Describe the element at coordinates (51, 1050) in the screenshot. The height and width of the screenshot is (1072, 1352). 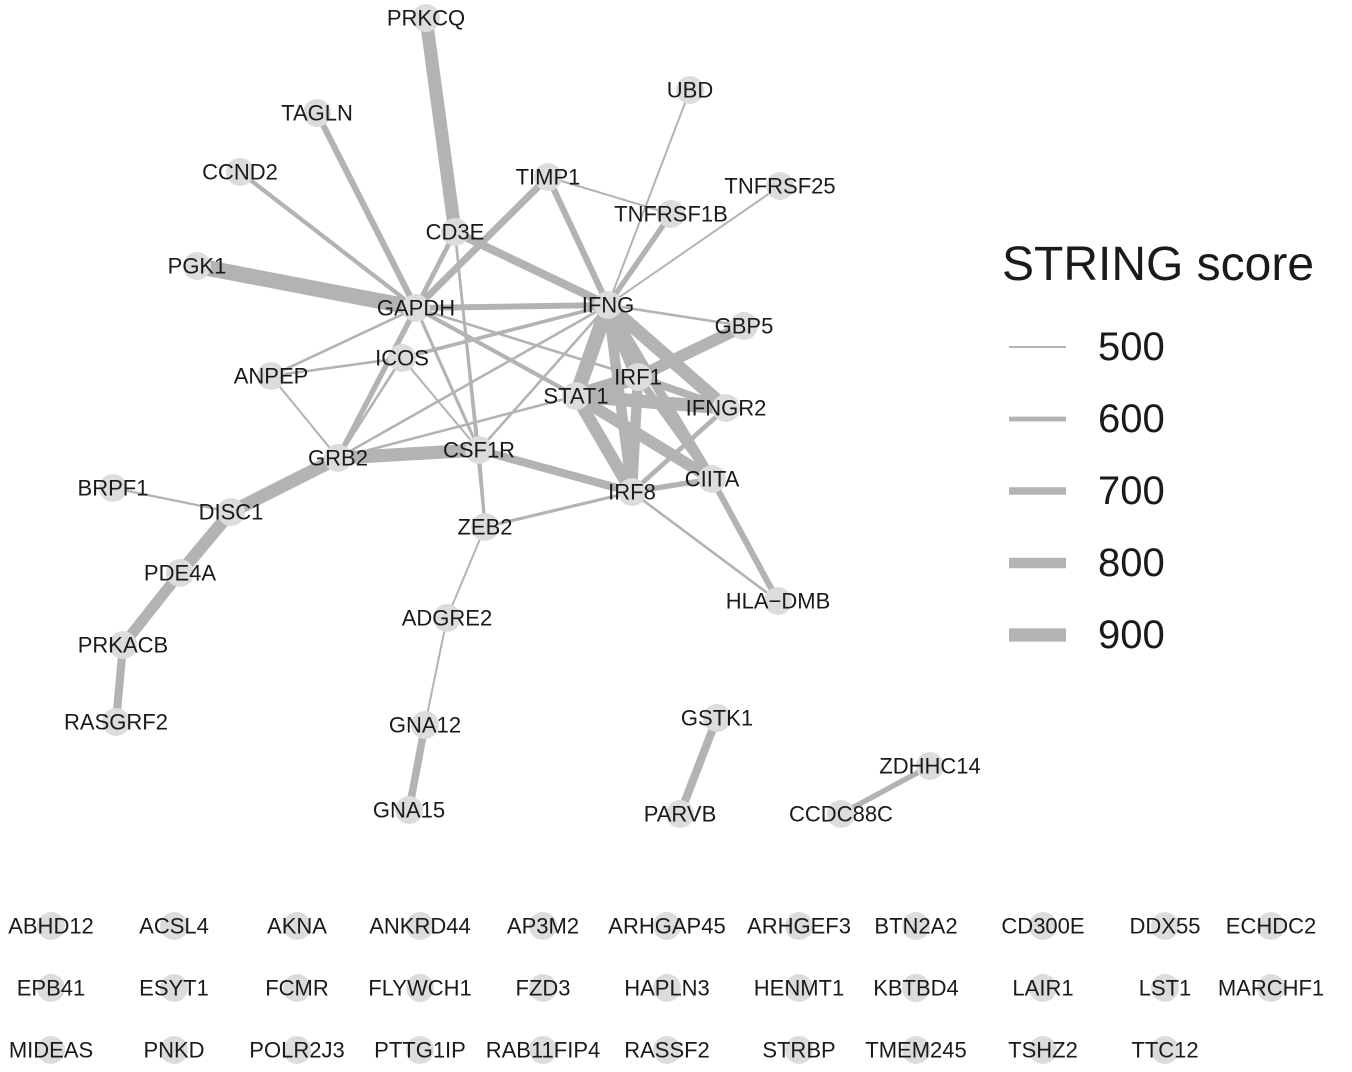
I see `node-label: MIDEAS` at that location.